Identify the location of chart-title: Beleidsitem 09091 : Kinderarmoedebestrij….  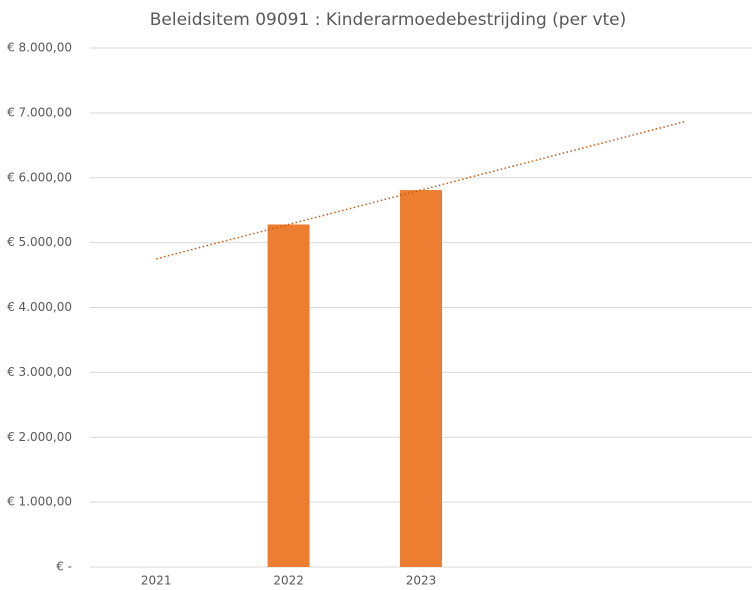
(388, 20).